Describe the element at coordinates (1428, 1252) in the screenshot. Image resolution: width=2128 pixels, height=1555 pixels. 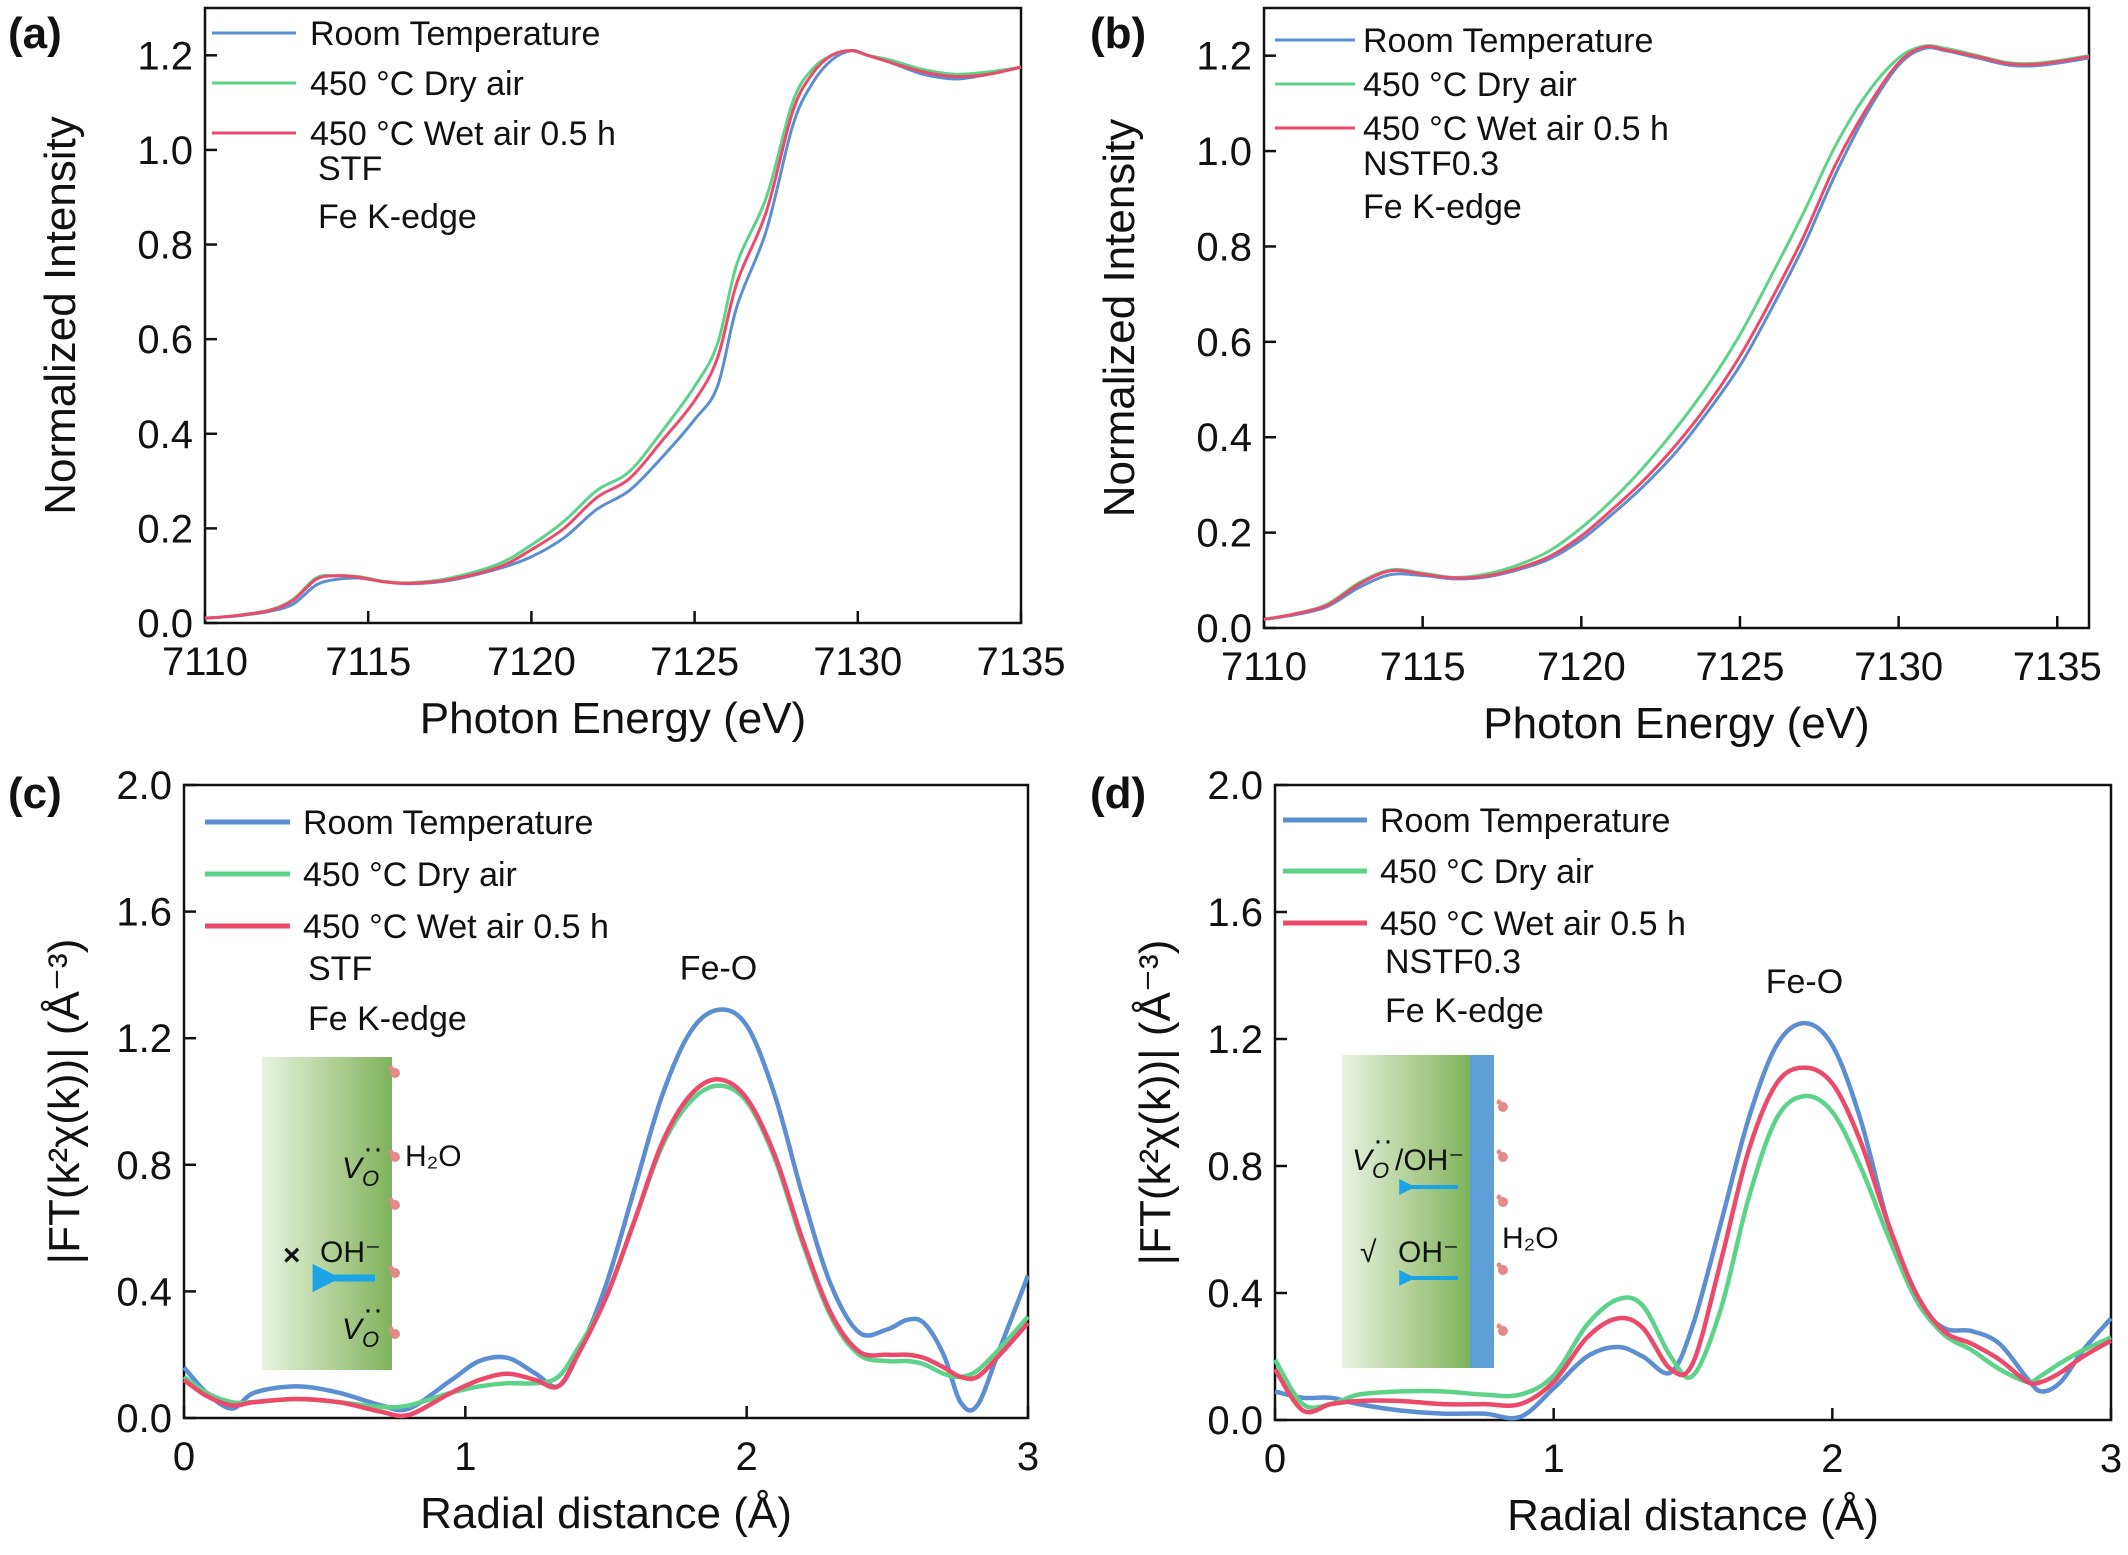
I see `oh-label: OH⁻` at that location.